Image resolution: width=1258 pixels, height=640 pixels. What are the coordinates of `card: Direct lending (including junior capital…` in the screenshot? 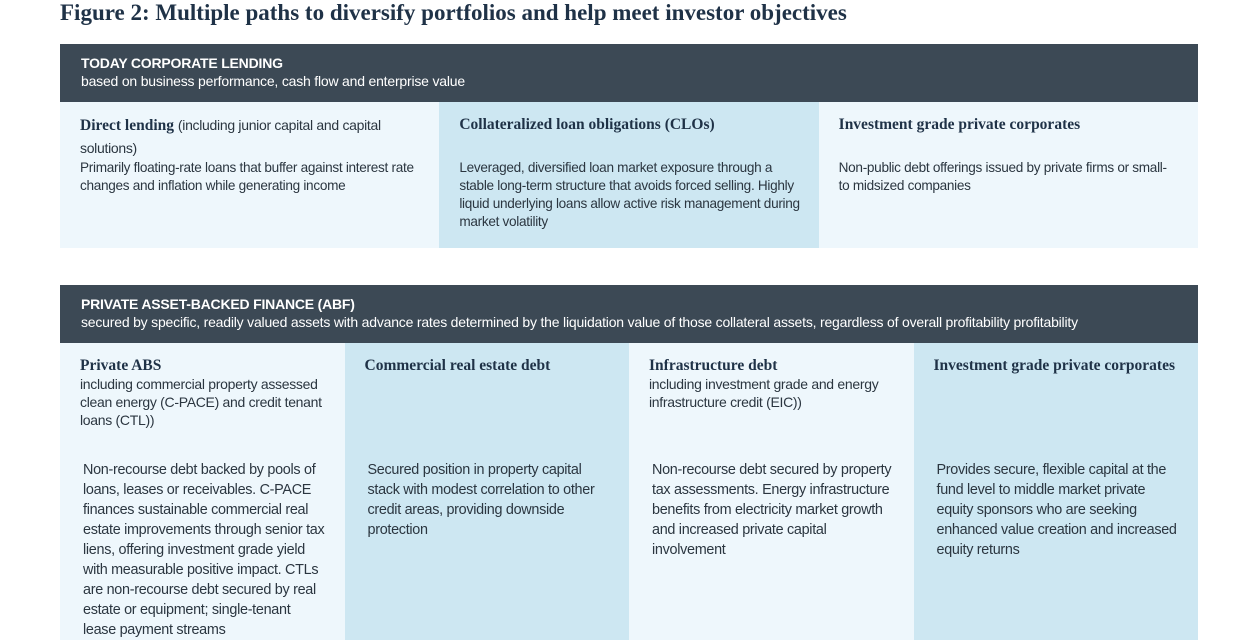 It's located at (250, 175).